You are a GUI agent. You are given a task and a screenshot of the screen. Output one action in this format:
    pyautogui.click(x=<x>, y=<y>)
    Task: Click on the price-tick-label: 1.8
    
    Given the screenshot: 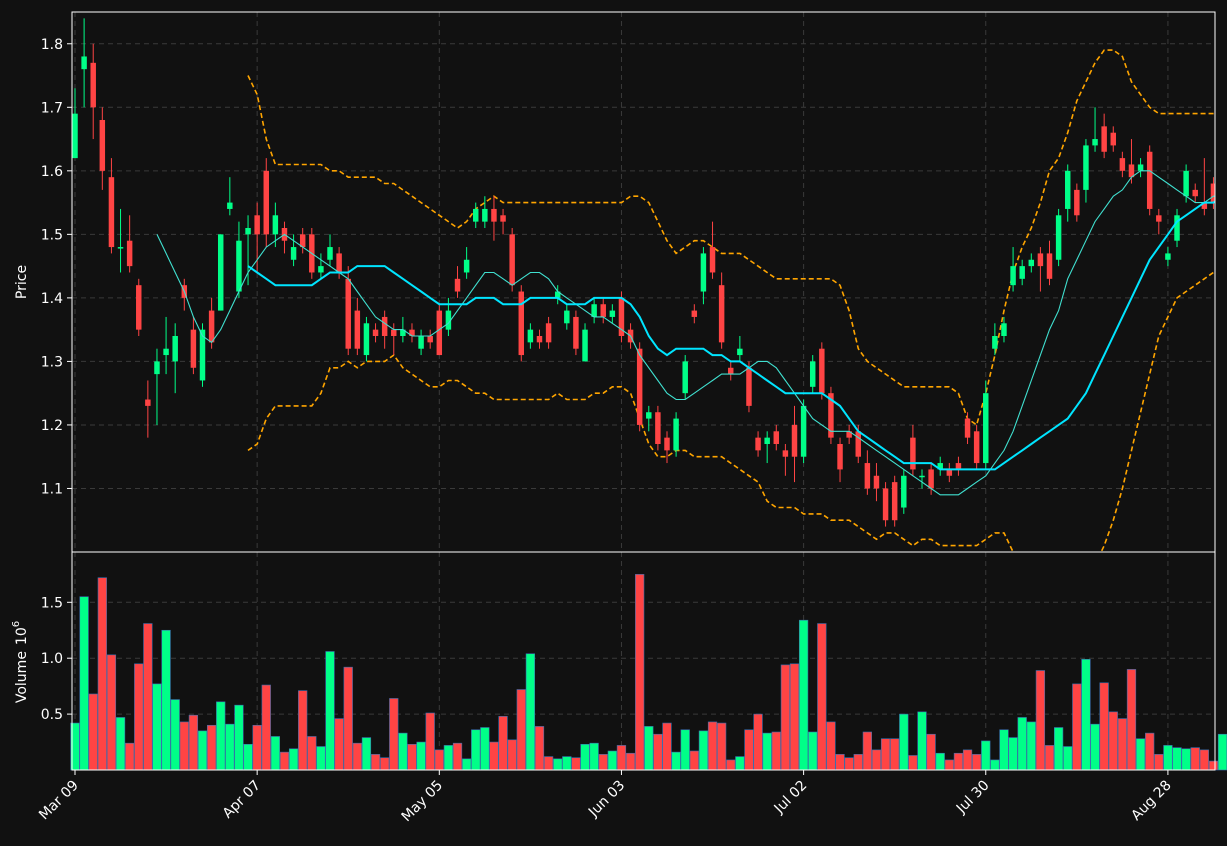 What is the action you would take?
    pyautogui.click(x=52, y=45)
    